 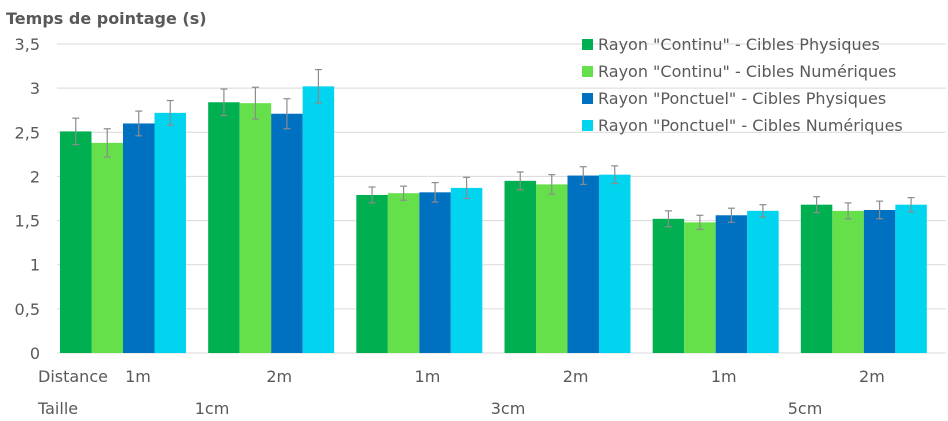 What do you see at coordinates (27, 132) in the screenshot?
I see `y-tick-label: 2,5` at bounding box center [27, 132].